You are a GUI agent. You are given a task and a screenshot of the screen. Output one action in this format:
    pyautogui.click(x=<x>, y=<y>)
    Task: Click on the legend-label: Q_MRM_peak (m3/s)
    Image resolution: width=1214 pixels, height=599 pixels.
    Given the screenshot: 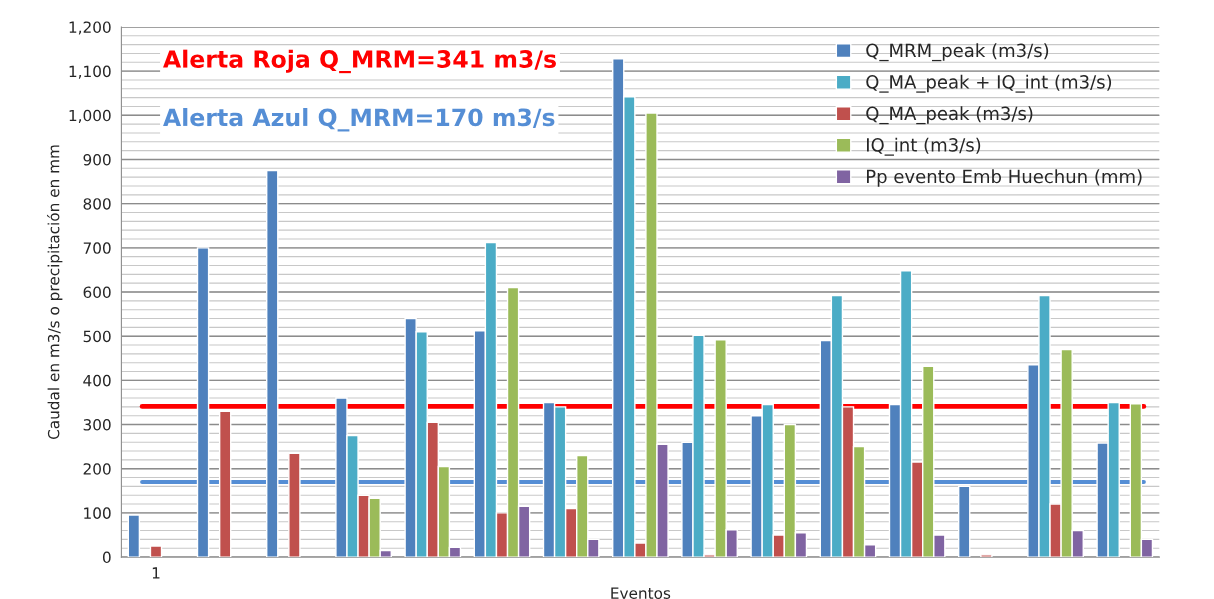 What is the action you would take?
    pyautogui.click(x=957, y=52)
    